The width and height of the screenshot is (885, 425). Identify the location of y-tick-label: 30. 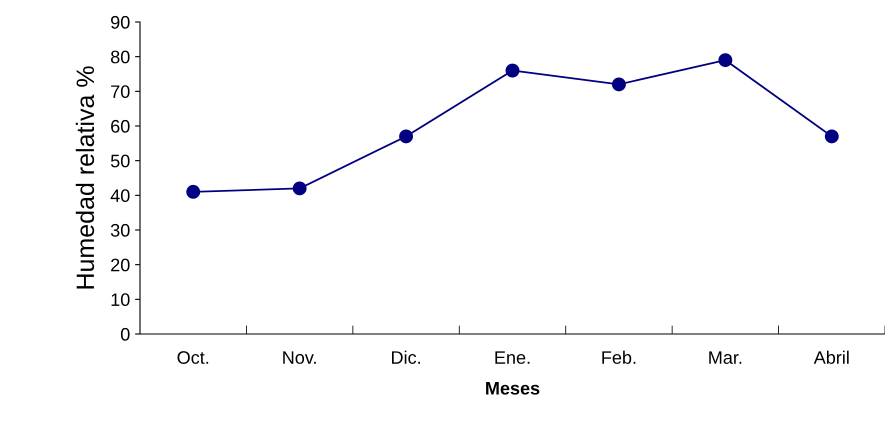
(120, 230).